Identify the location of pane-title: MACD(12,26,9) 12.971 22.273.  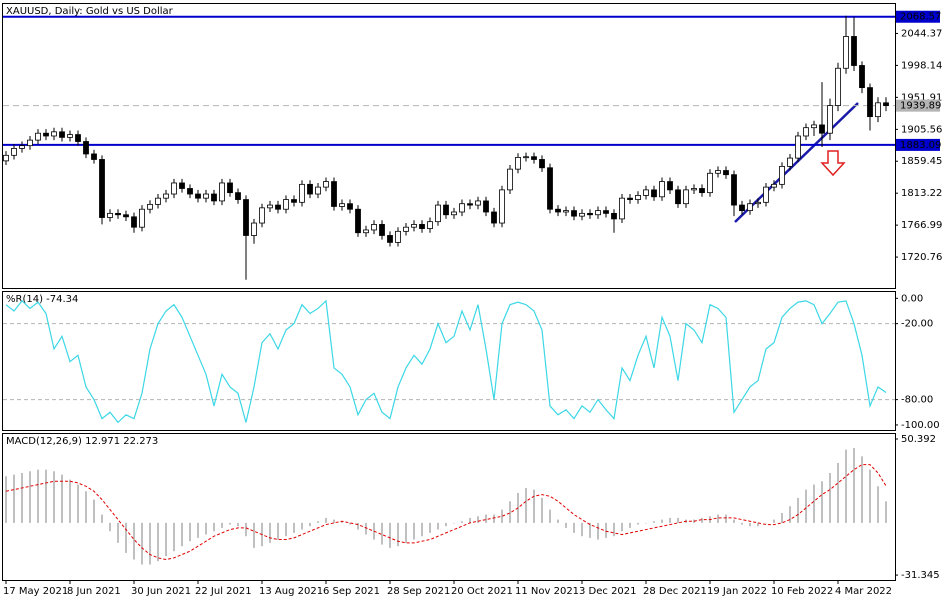
(82, 441).